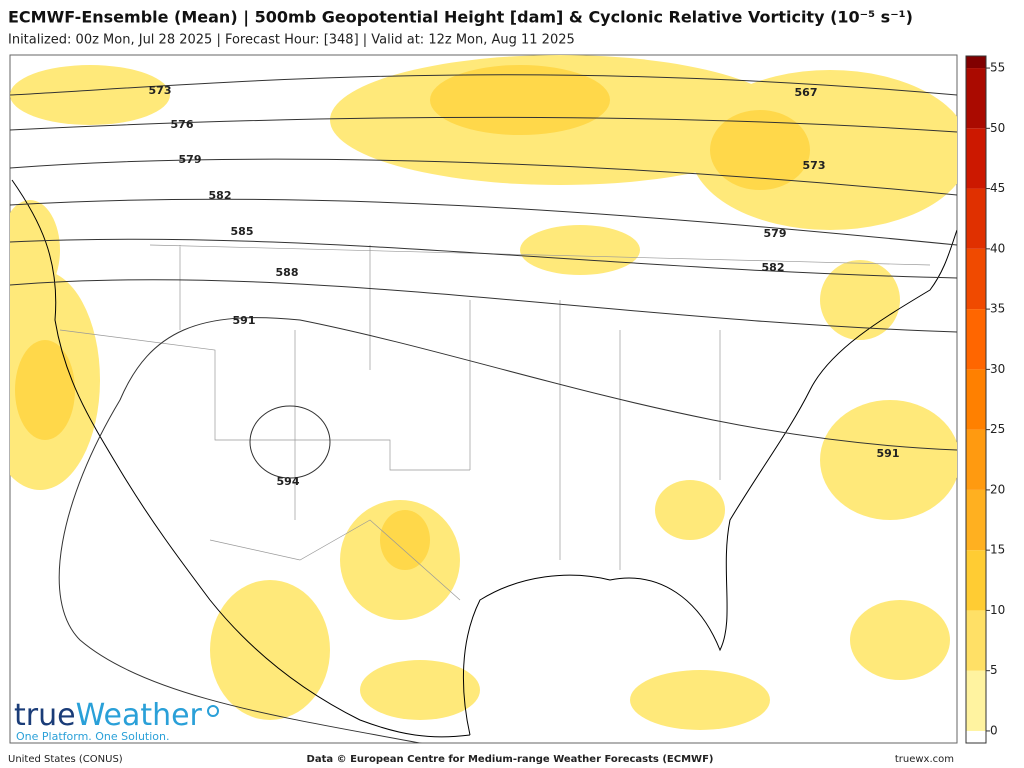 The image size is (1024, 768). I want to click on colorbar-outline, so click(976, 399).